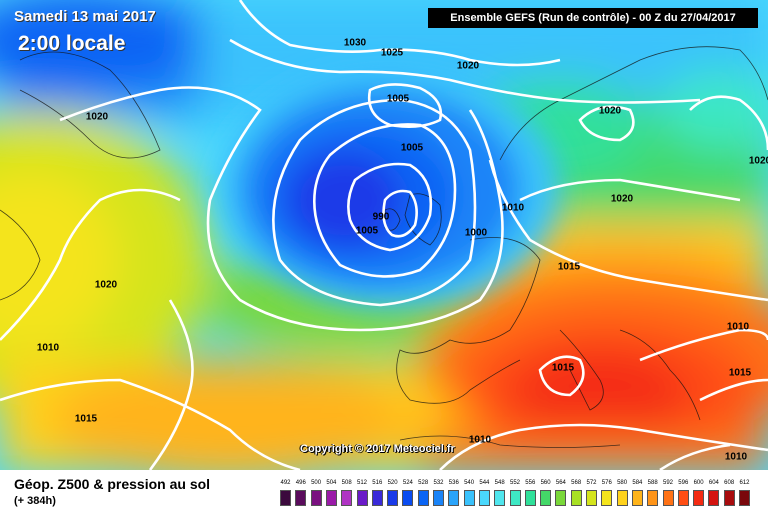 The height and width of the screenshot is (512, 768). Describe the element at coordinates (453, 483) in the screenshot. I see `legend-value-label: 536` at that location.